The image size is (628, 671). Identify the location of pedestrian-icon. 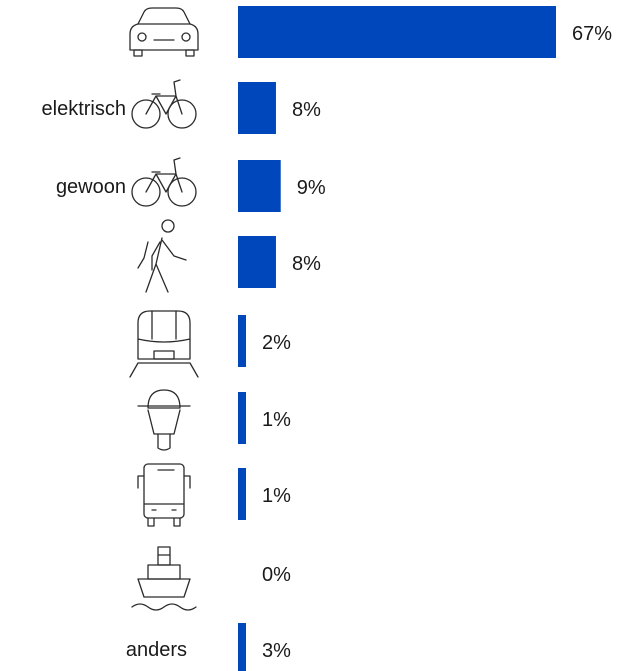
(162, 256).